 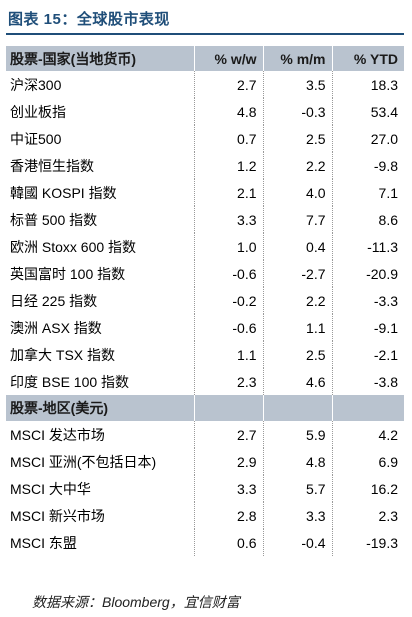 What do you see at coordinates (298, 84) in the screenshot?
I see `value-mm: 3.5` at bounding box center [298, 84].